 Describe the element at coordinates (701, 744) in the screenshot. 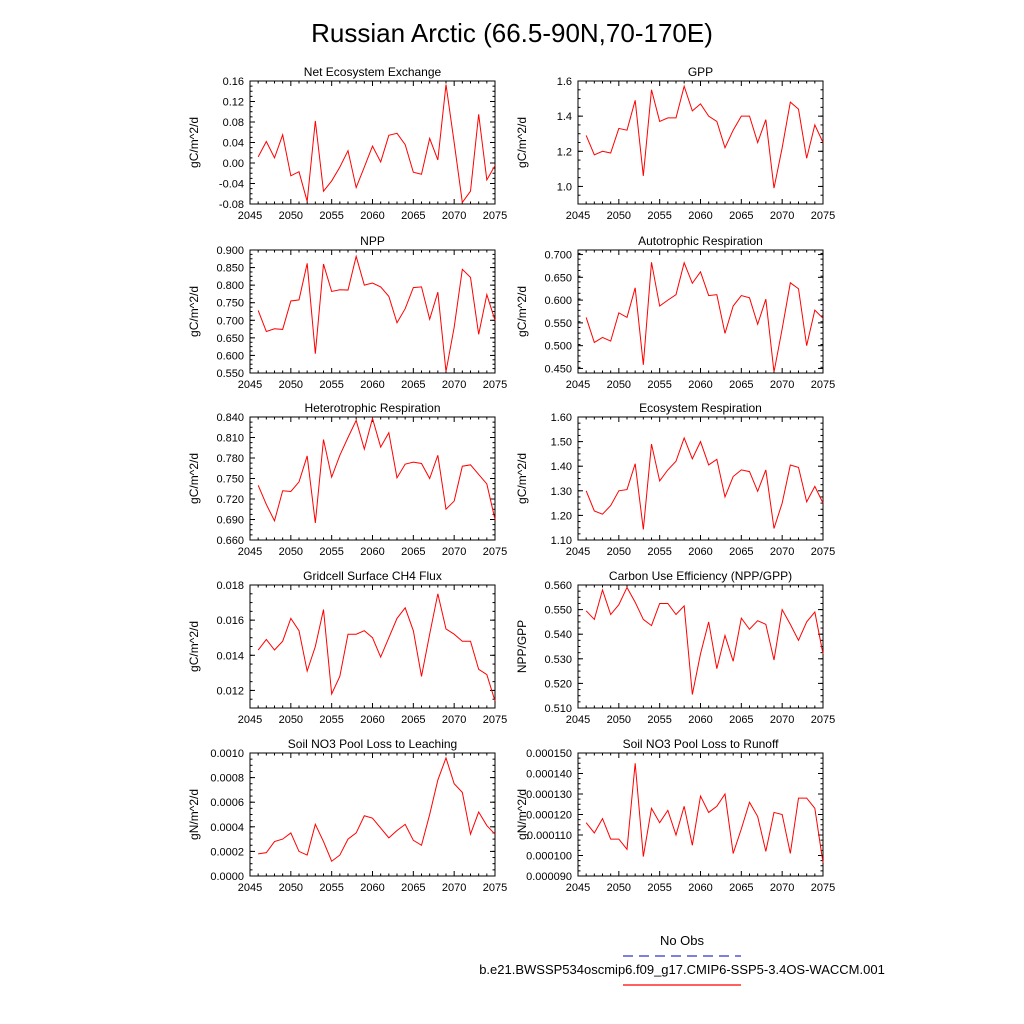

I see `panel-title: Soil NO3 Pool Loss to Runoff` at that location.